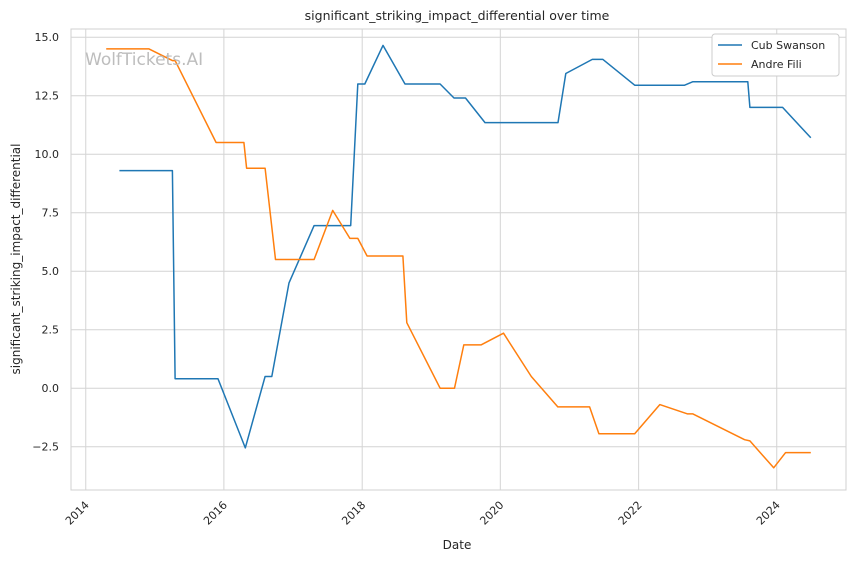 This screenshot has height=561, width=854. I want to click on x-tick-label: 2024, so click(768, 513).